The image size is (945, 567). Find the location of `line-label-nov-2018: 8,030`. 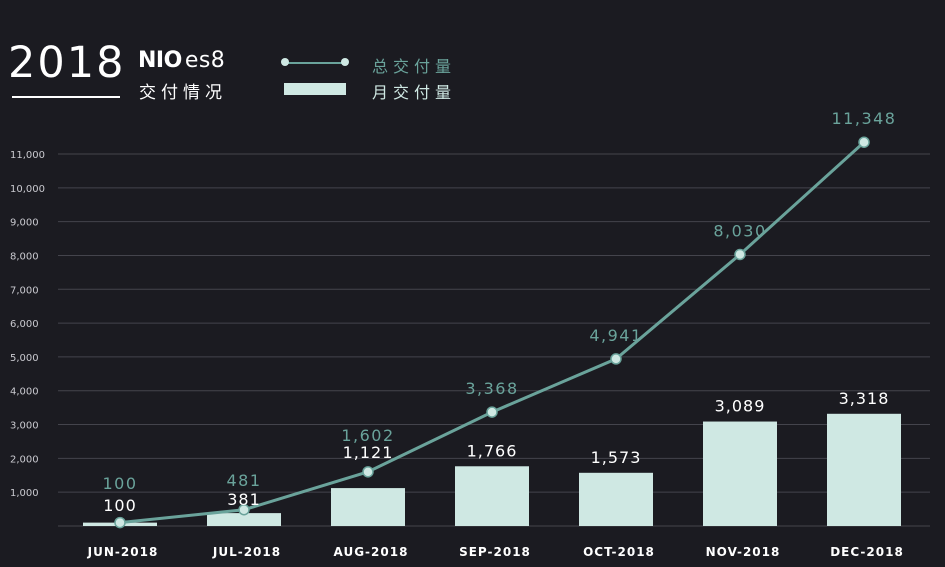

line-label-nov-2018: 8,030 is located at coordinates (739, 230).